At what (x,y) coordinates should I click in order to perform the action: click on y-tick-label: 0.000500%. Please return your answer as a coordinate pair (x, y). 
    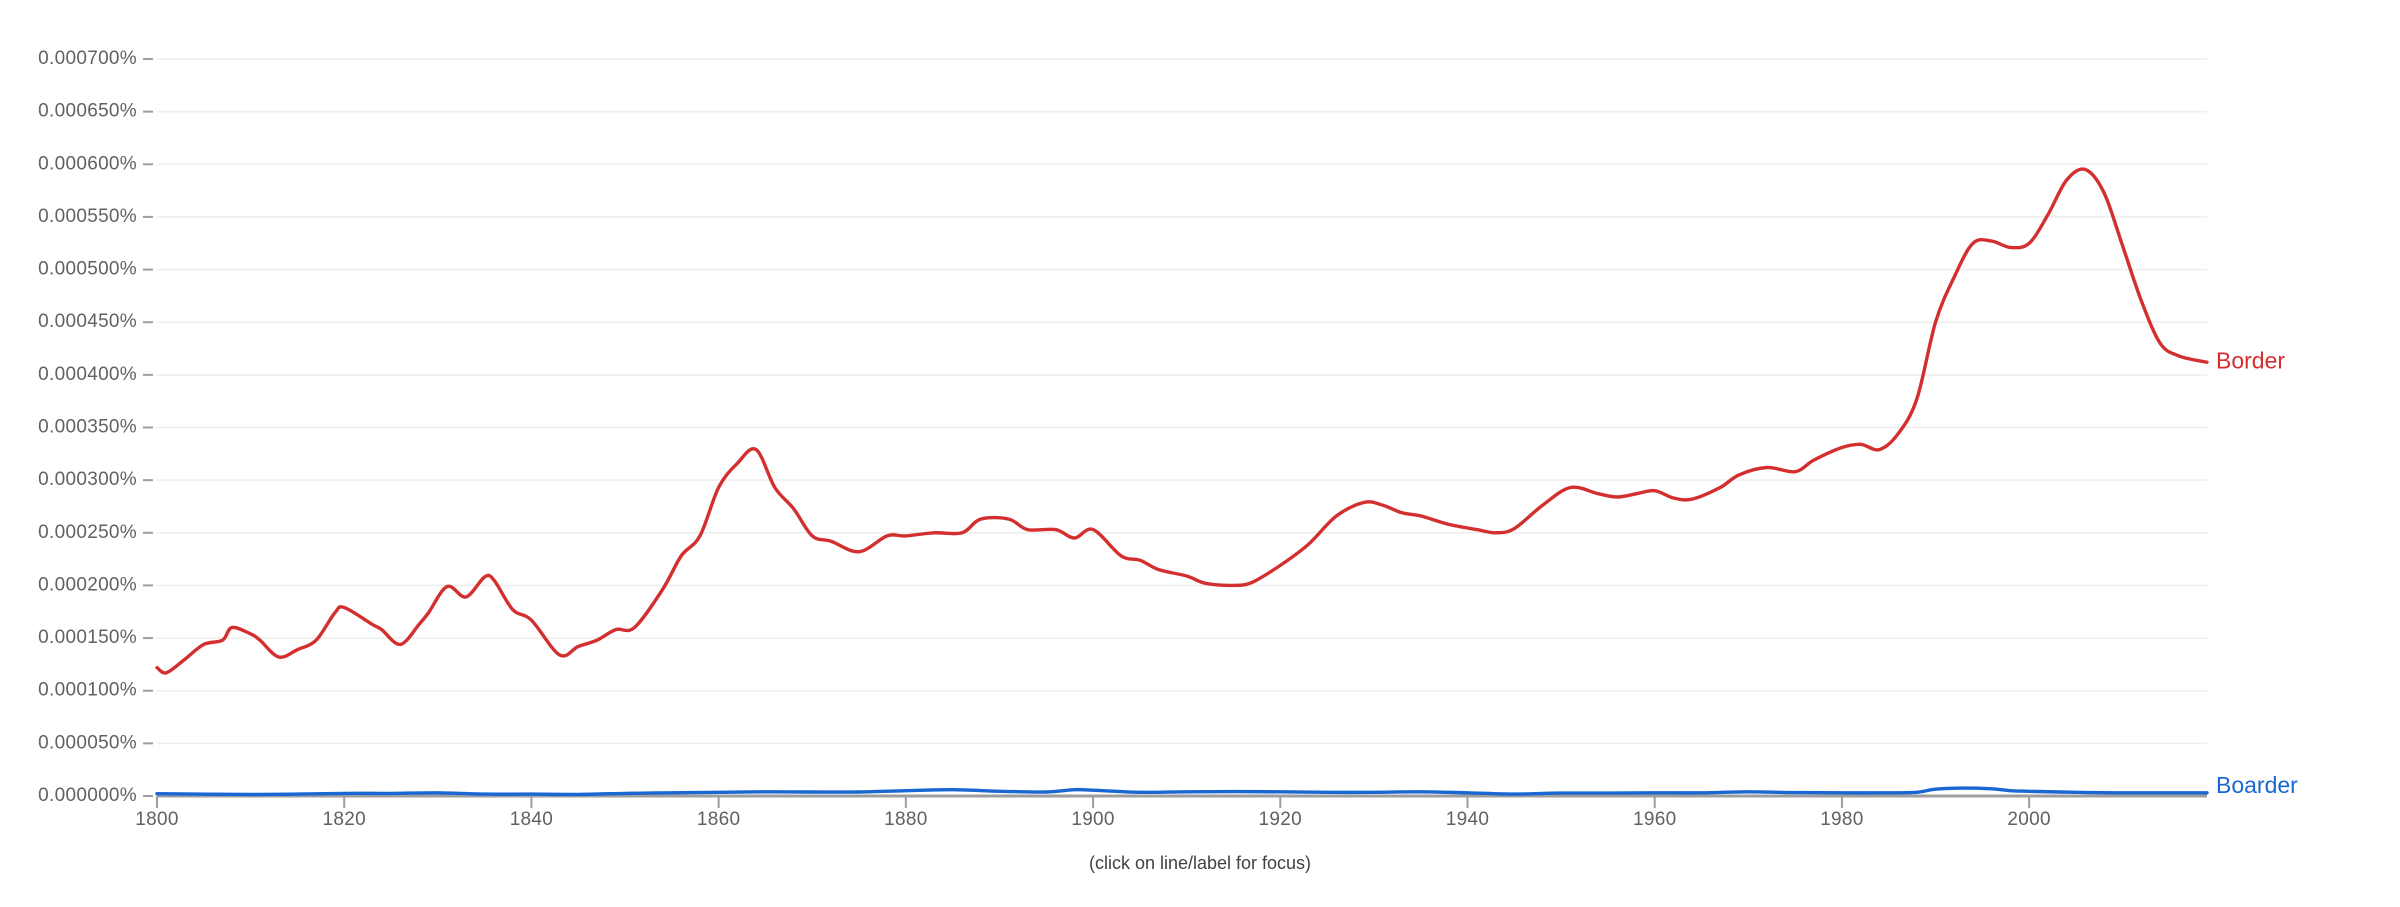
    Looking at the image, I should click on (87, 269).